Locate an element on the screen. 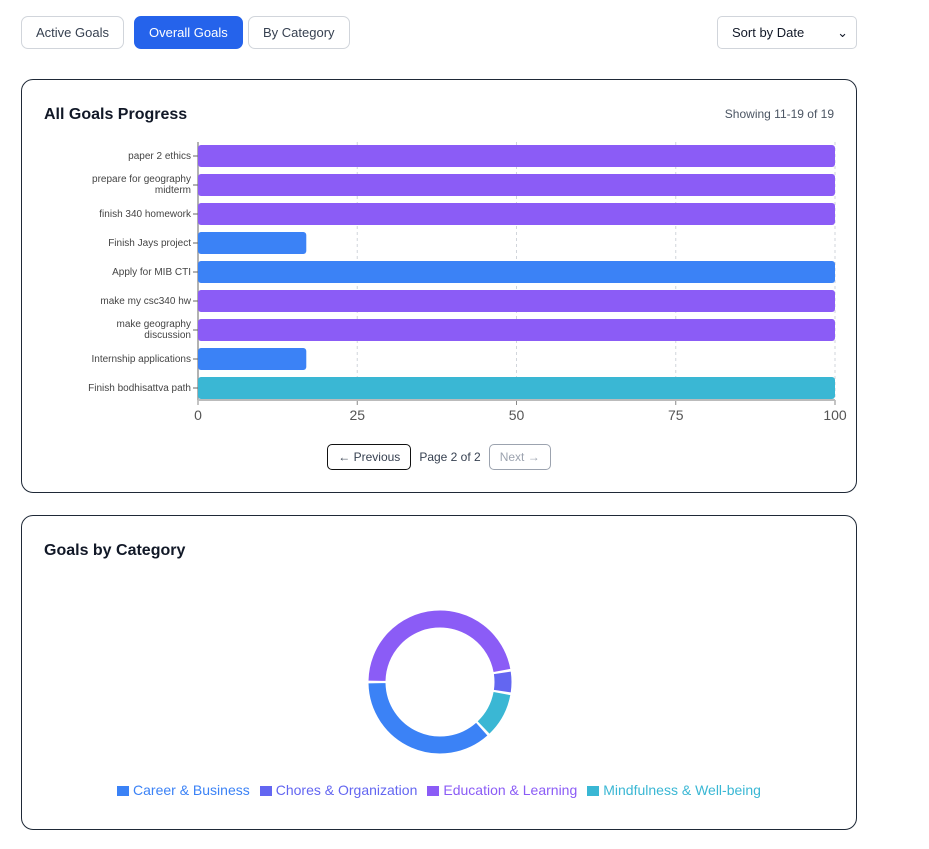  y-tick-label: Internship applications is located at coordinates (141, 359).